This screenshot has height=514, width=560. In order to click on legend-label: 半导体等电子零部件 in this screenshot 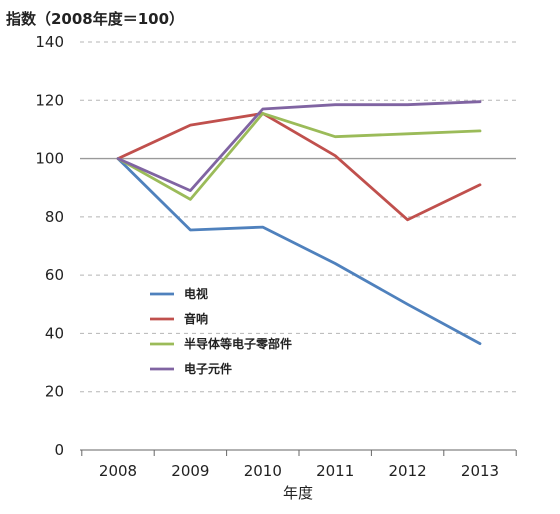, I will do `click(238, 343)`.